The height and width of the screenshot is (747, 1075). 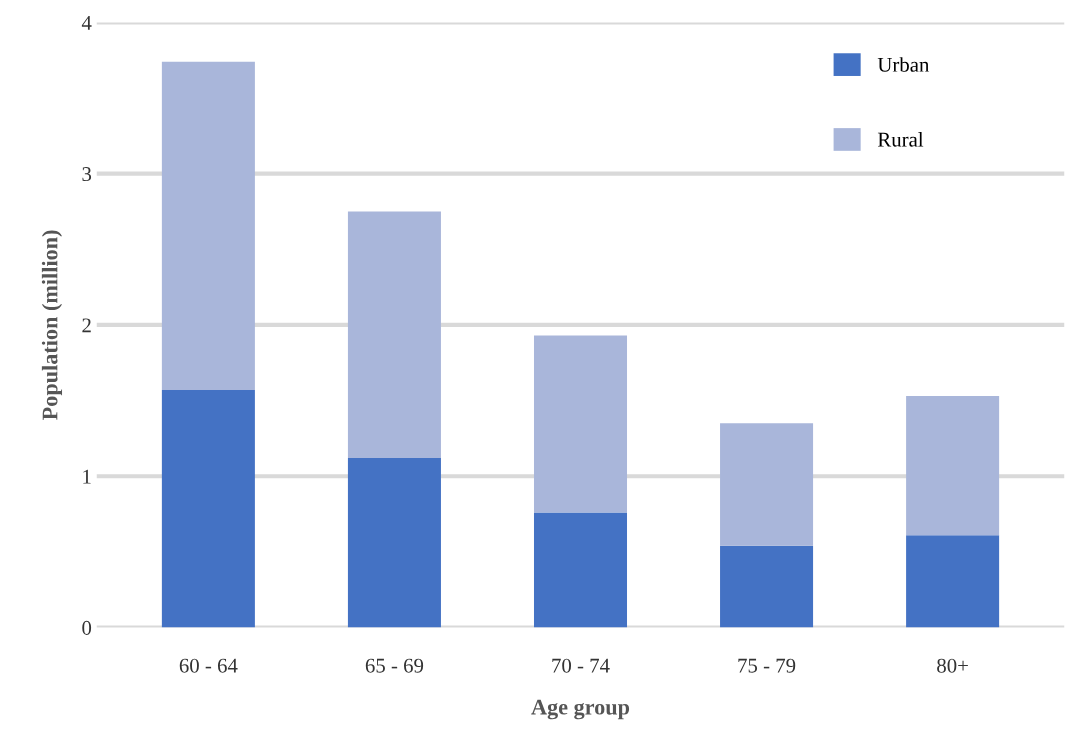 What do you see at coordinates (952, 665) in the screenshot?
I see `x-tick-label: 80+` at bounding box center [952, 665].